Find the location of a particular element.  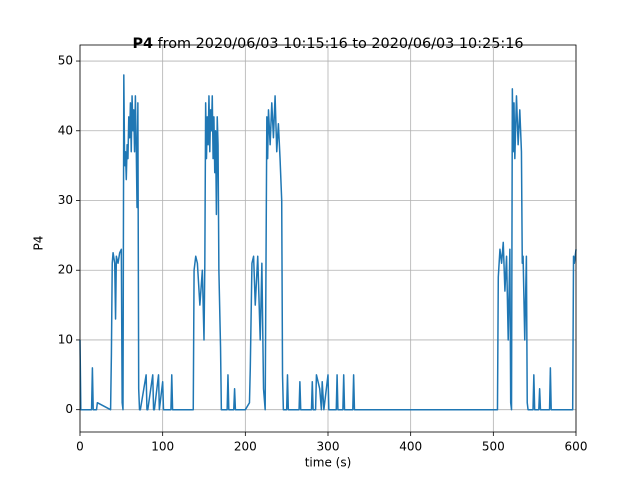

y-tick-label: 20 is located at coordinates (65, 270).